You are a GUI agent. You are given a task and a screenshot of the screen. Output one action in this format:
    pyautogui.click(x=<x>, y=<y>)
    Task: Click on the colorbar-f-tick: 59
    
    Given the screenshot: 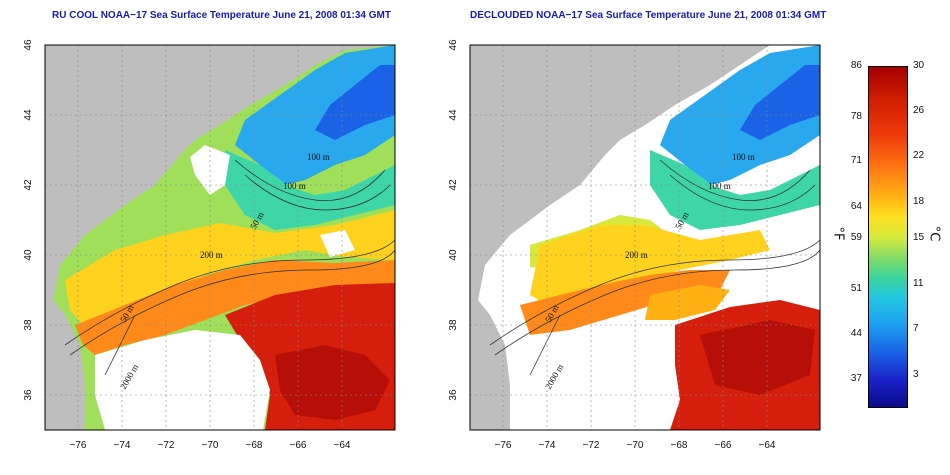 What is the action you would take?
    pyautogui.click(x=856, y=237)
    